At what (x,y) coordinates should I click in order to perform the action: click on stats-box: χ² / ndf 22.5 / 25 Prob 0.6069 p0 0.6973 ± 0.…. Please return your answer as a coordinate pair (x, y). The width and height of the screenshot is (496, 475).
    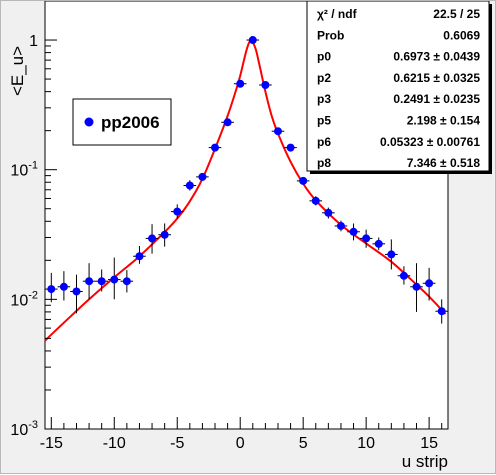
    Looking at the image, I should click on (399, 87).